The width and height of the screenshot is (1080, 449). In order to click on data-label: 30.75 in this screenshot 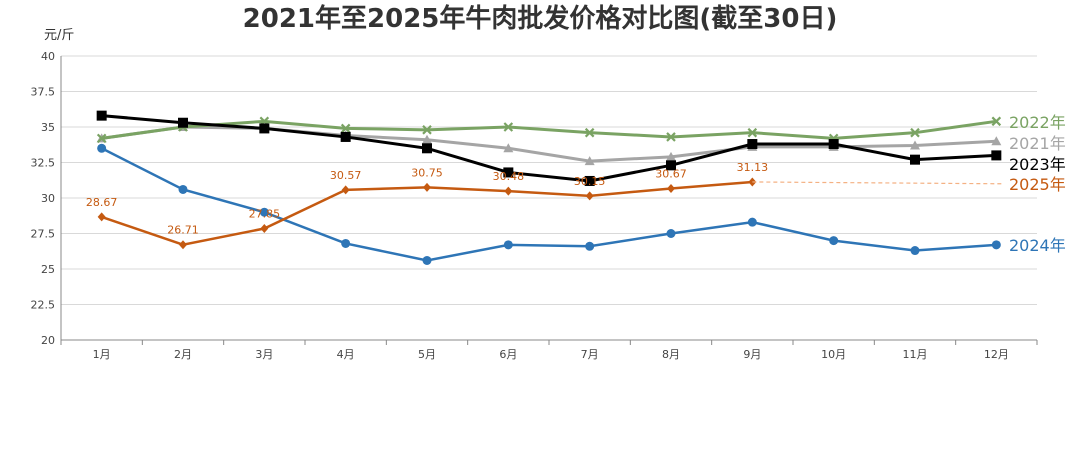, I will do `click(427, 172)`.